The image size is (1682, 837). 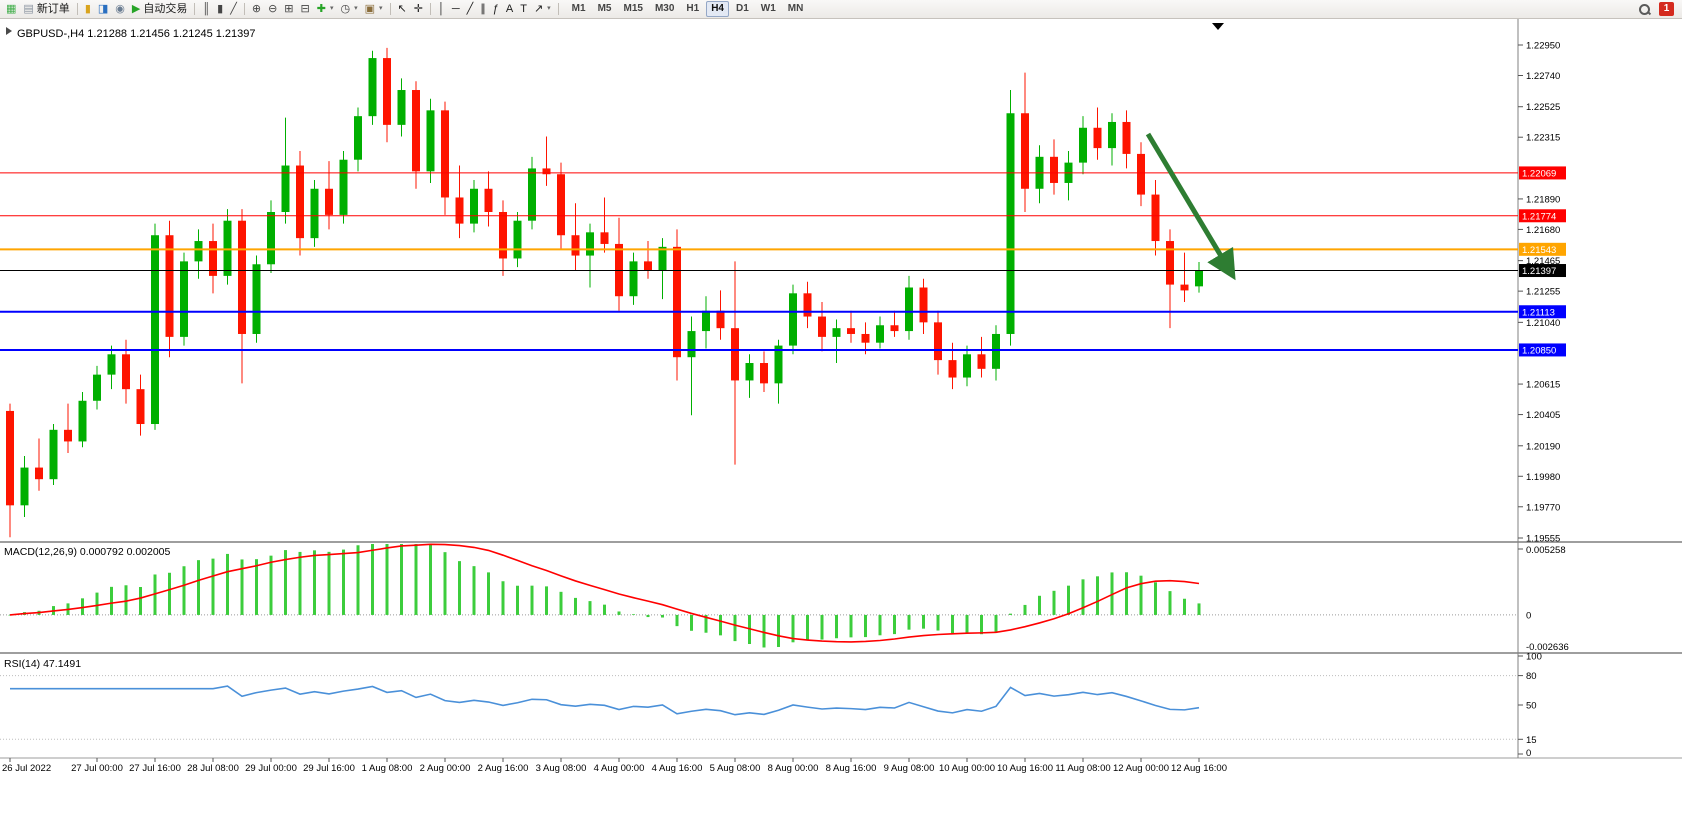 What do you see at coordinates (735, 768) in the screenshot?
I see `time-label: 5 Aug 08:00` at bounding box center [735, 768].